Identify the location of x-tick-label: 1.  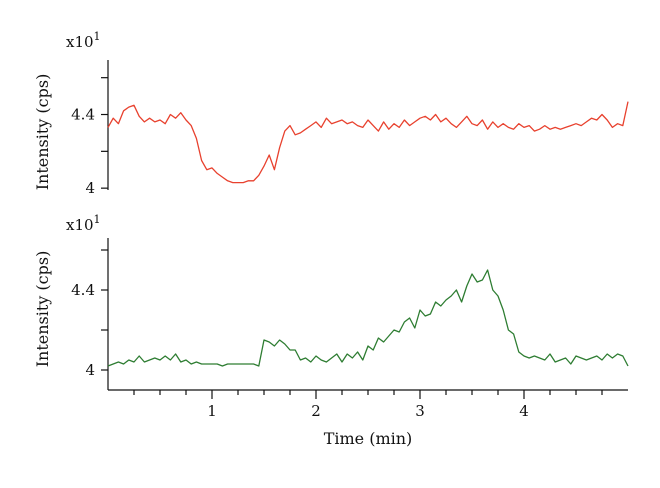
(212, 411).